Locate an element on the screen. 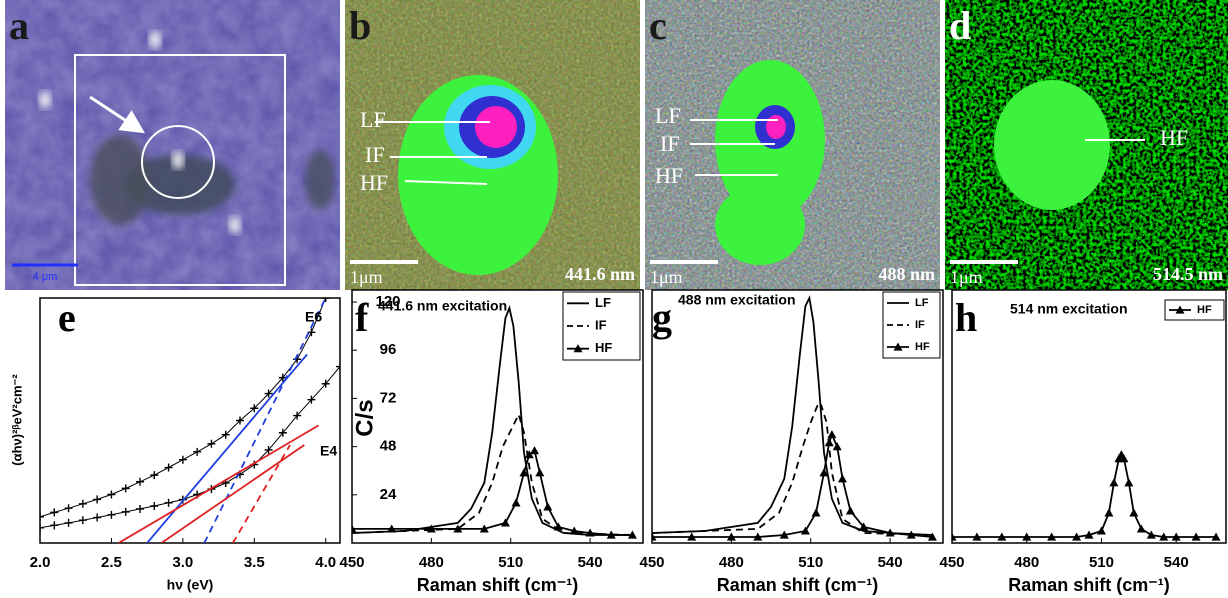 This screenshot has height=598, width=1228. roi-box is located at coordinates (180, 170).